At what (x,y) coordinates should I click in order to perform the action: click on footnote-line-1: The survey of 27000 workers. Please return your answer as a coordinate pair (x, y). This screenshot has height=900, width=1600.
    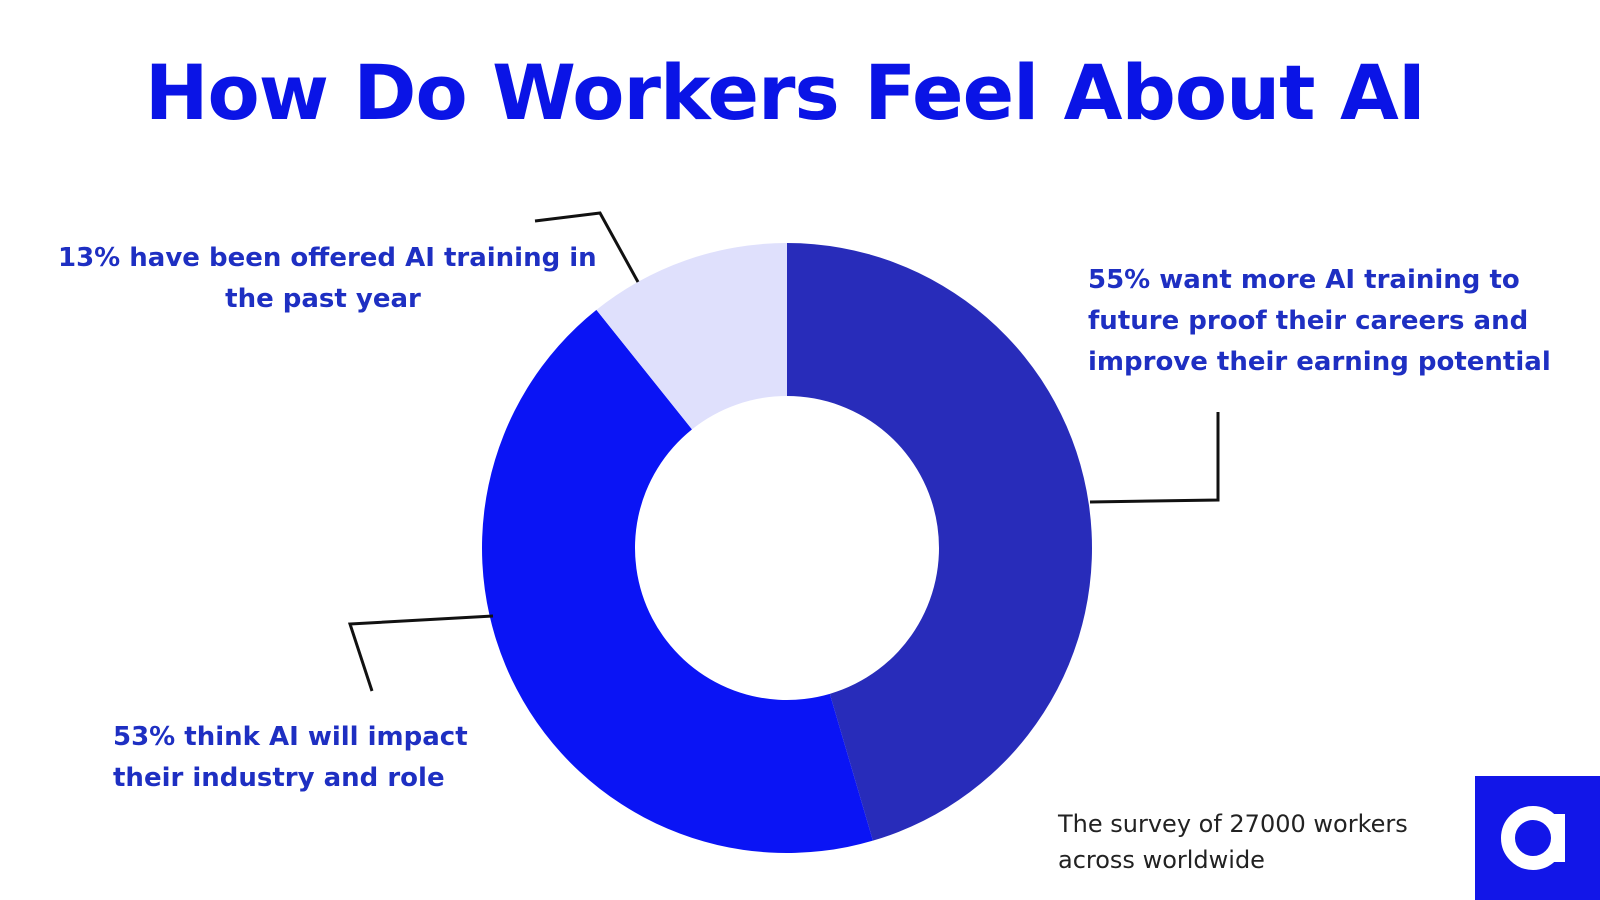
    Looking at the image, I should click on (1233, 824).